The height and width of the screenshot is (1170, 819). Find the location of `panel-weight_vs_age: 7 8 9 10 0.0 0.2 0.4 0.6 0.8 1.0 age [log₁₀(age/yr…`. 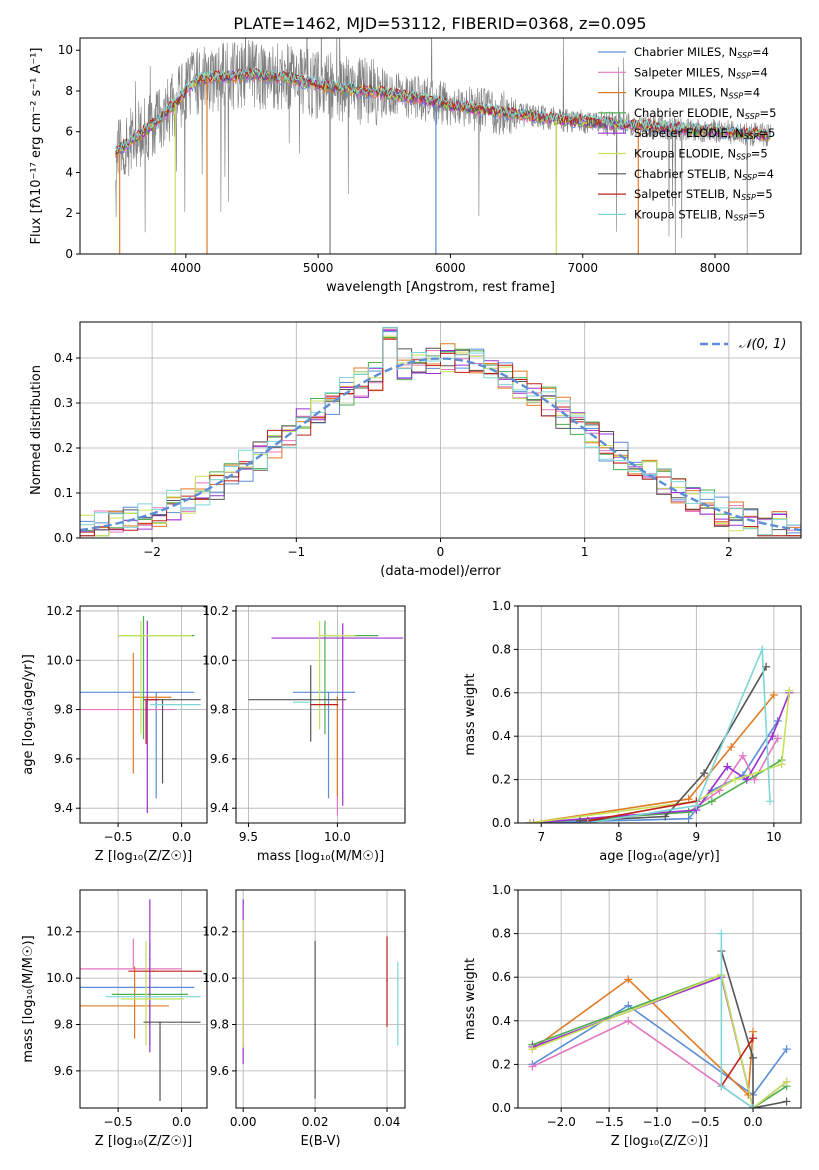

panel-weight_vs_age: 7 8 9 10 0.0 0.2 0.4 0.6 0.8 1.0 age [log₁₀(age/yr… is located at coordinates (632, 731).